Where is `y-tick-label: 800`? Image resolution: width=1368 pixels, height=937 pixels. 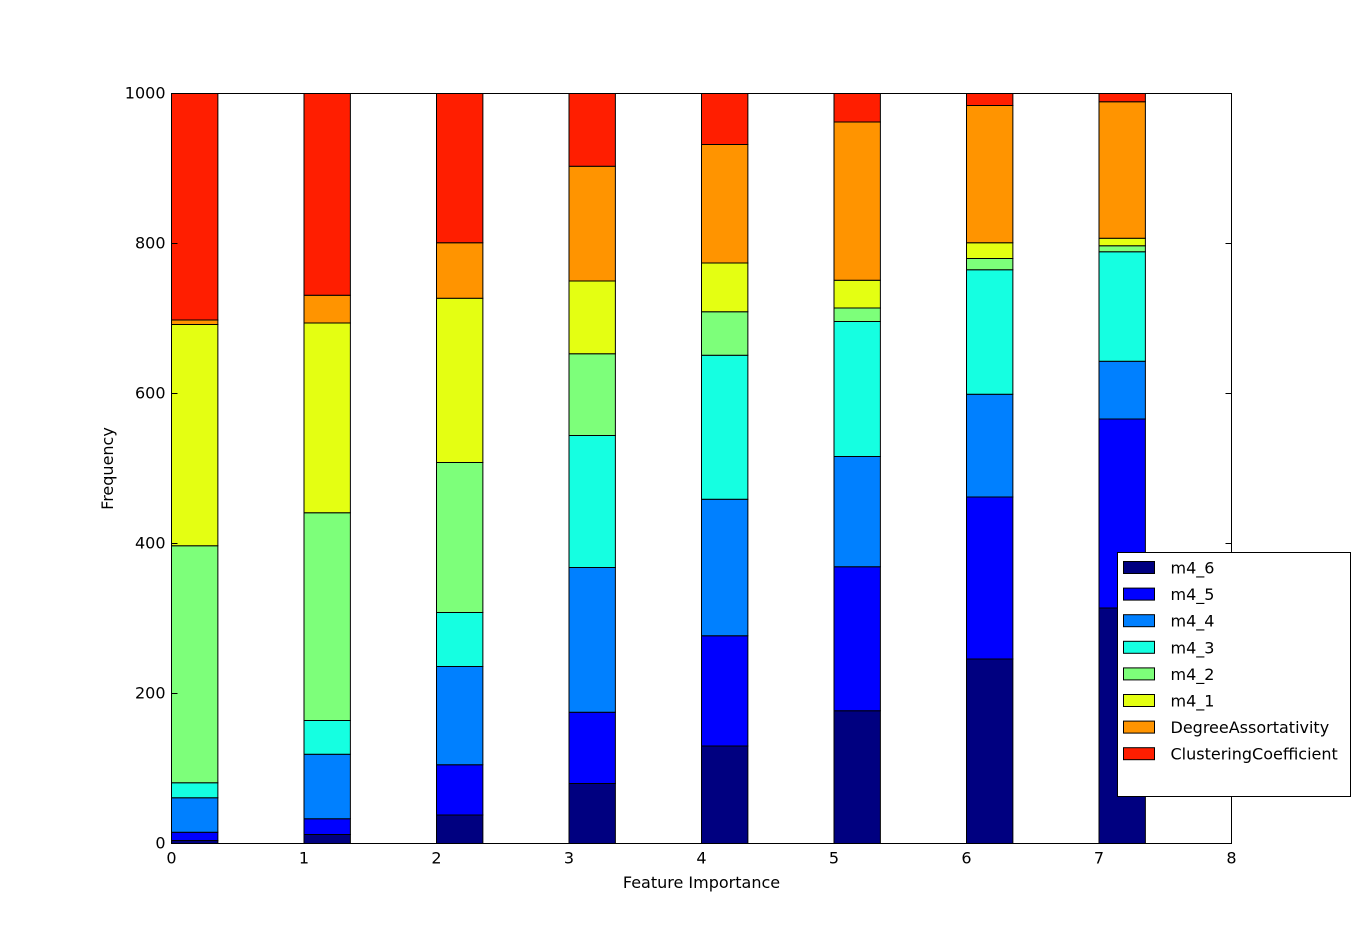 y-tick-label: 800 is located at coordinates (150, 243).